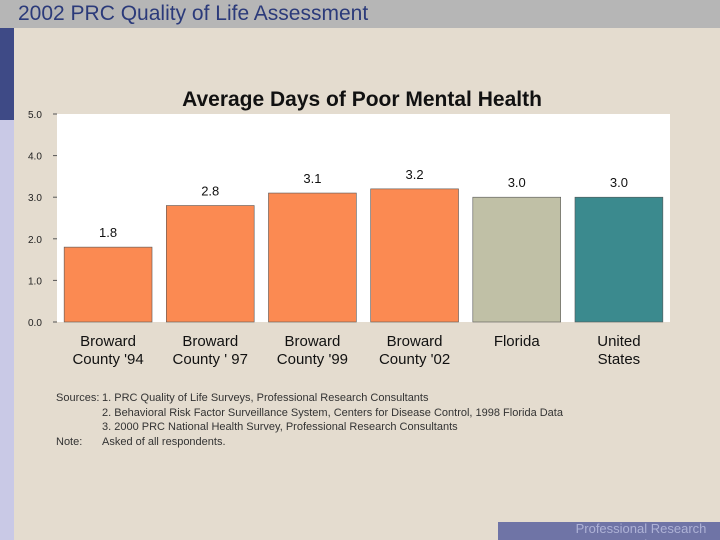 The width and height of the screenshot is (720, 540). I want to click on source-row-label: Note:, so click(69, 441).